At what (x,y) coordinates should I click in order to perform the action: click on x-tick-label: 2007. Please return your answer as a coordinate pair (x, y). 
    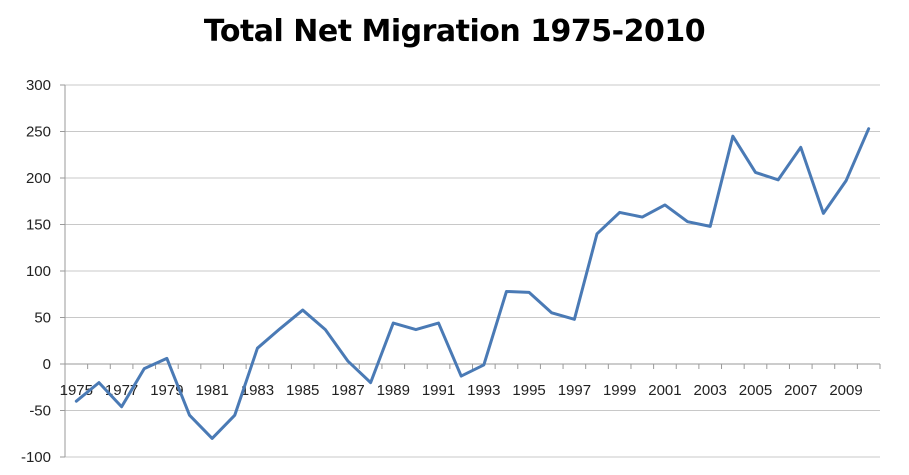
    Looking at the image, I should click on (800, 390).